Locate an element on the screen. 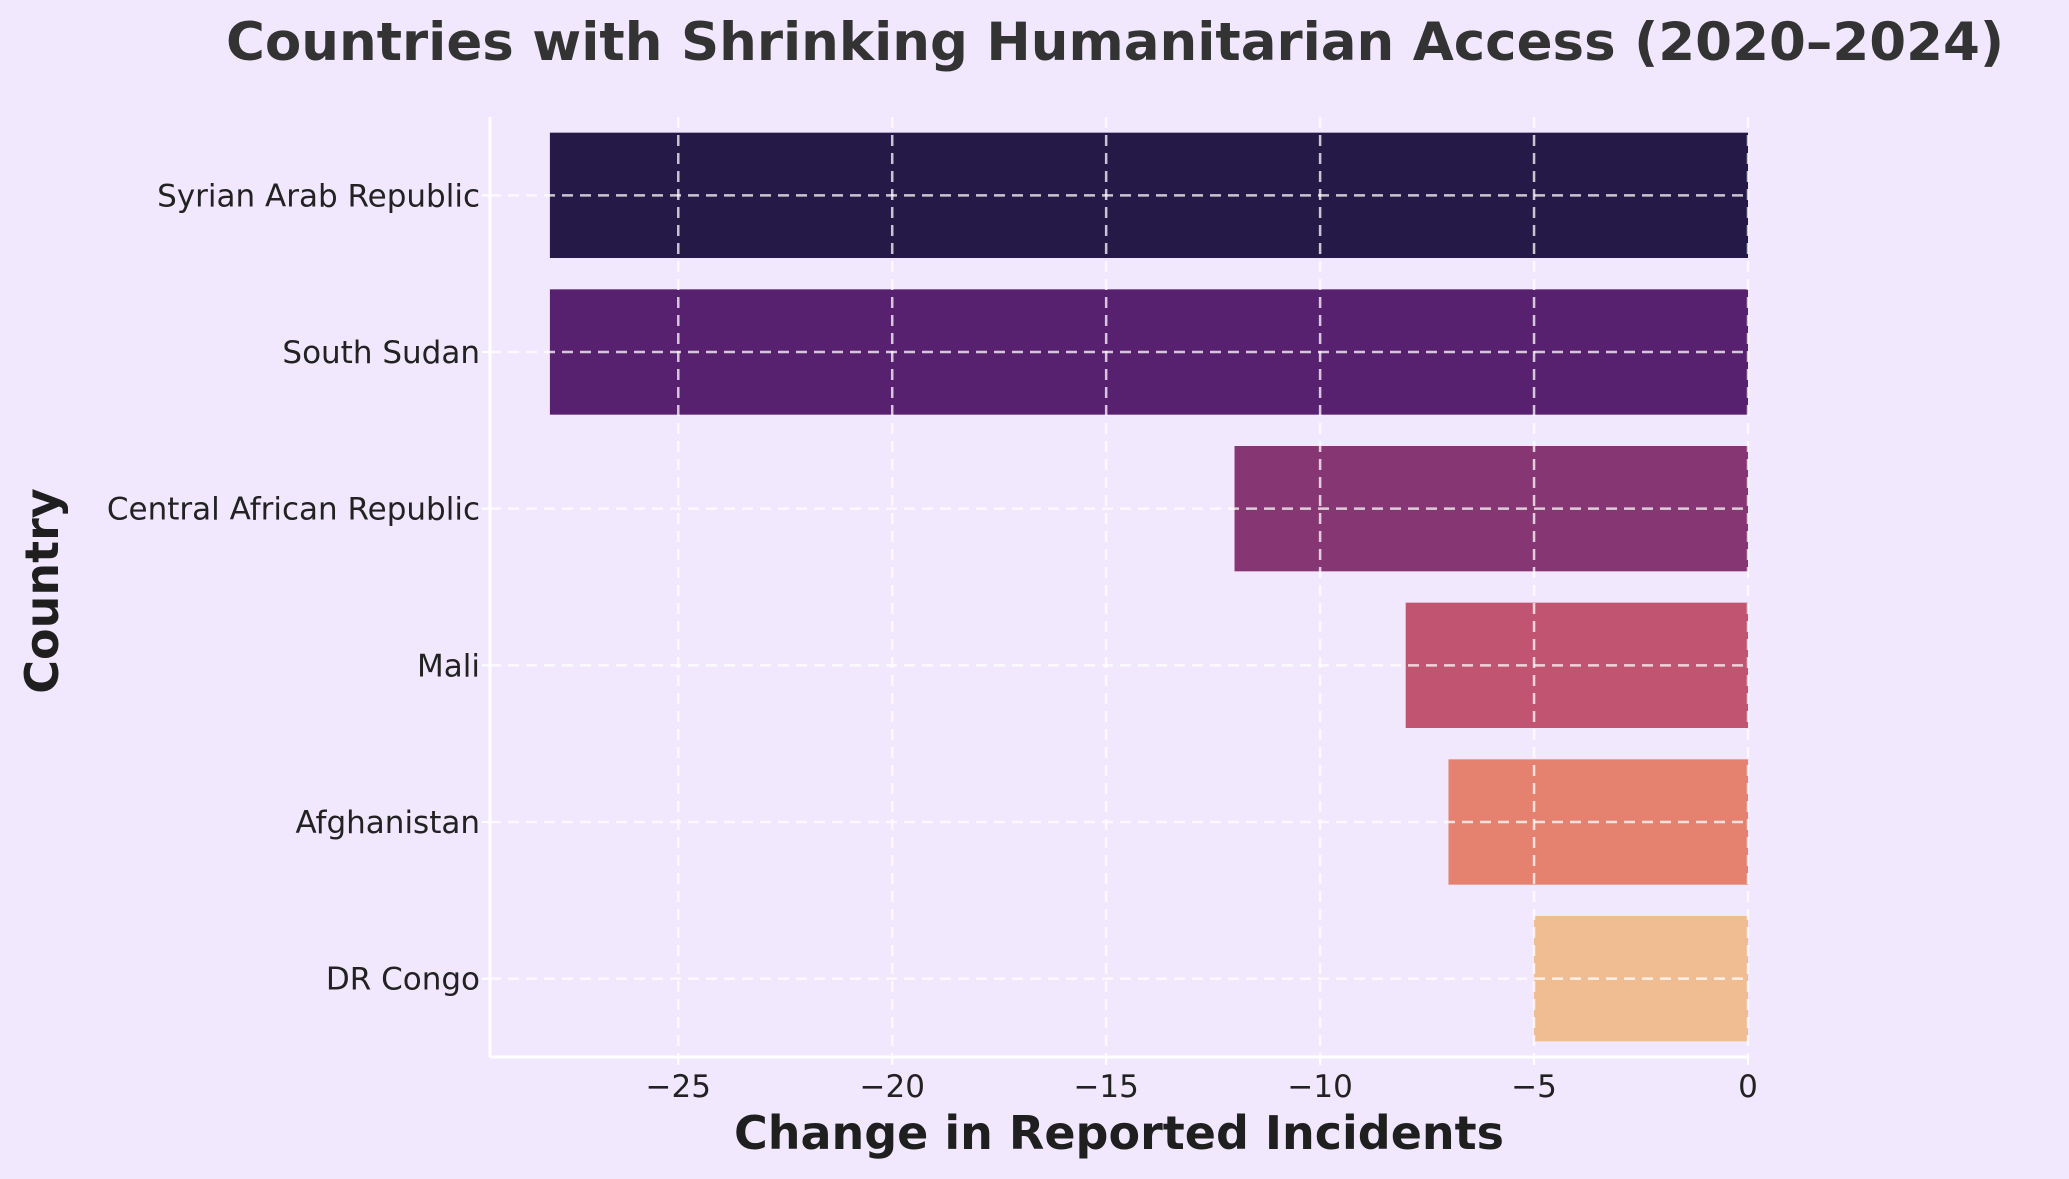 Image resolution: width=2069 pixels, height=1179 pixels. y-tick-label: DR Congo is located at coordinates (403, 980).